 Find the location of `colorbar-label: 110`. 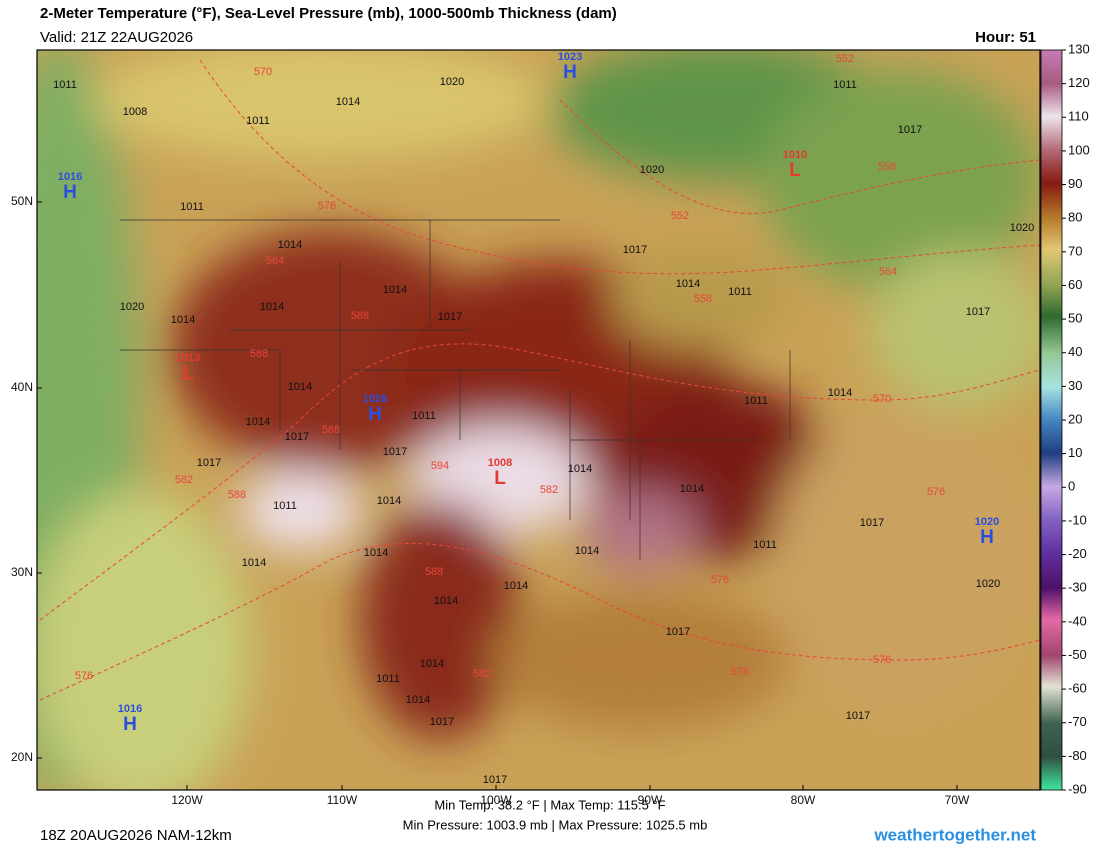

colorbar-label: 110 is located at coordinates (1078, 116).